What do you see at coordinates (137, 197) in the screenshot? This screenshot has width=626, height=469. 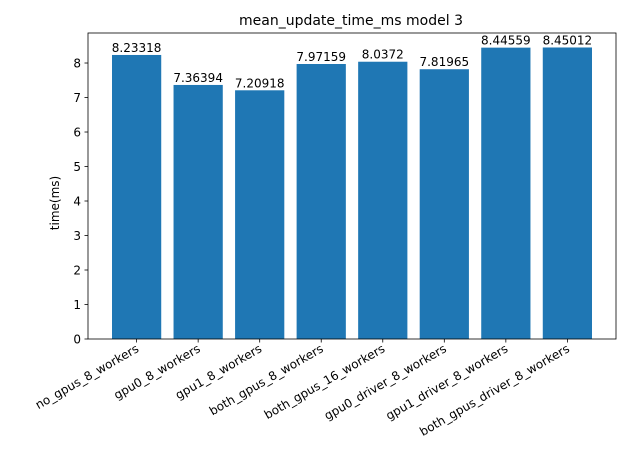 I see `bar-no_gpus_8_workers` at bounding box center [137, 197].